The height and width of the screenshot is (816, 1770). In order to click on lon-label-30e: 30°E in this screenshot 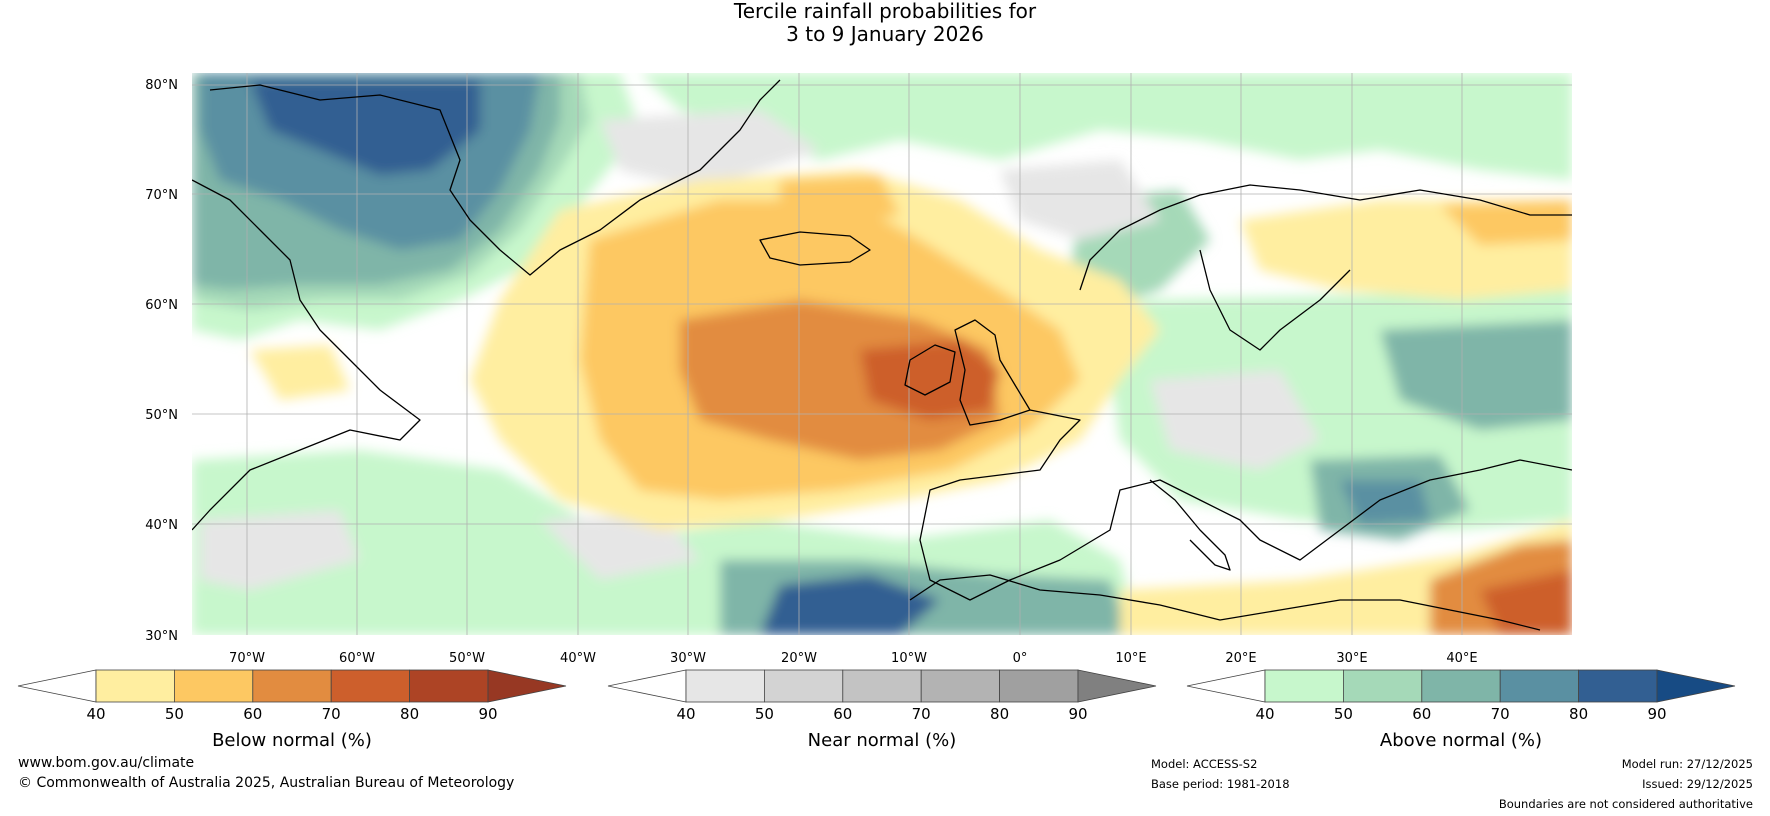, I will do `click(1351, 658)`.